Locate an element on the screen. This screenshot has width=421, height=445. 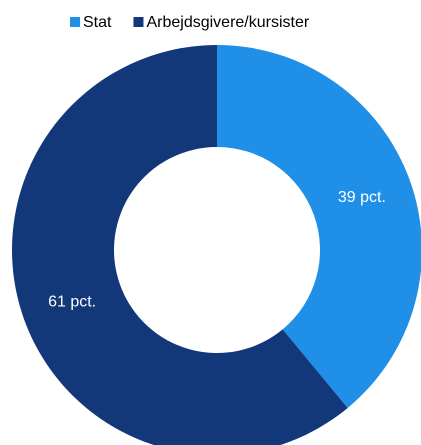
legend-label: Arbejdsgivere/kursister is located at coordinates (227, 22).